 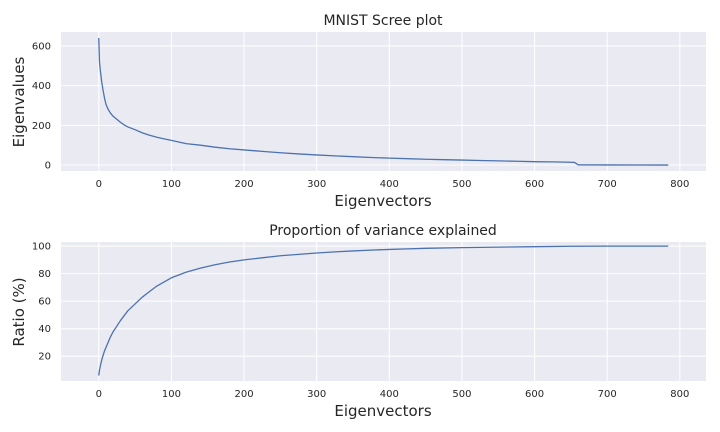 What do you see at coordinates (461, 184) in the screenshot?
I see `scree-plot-x-tick-label: 500` at bounding box center [461, 184].